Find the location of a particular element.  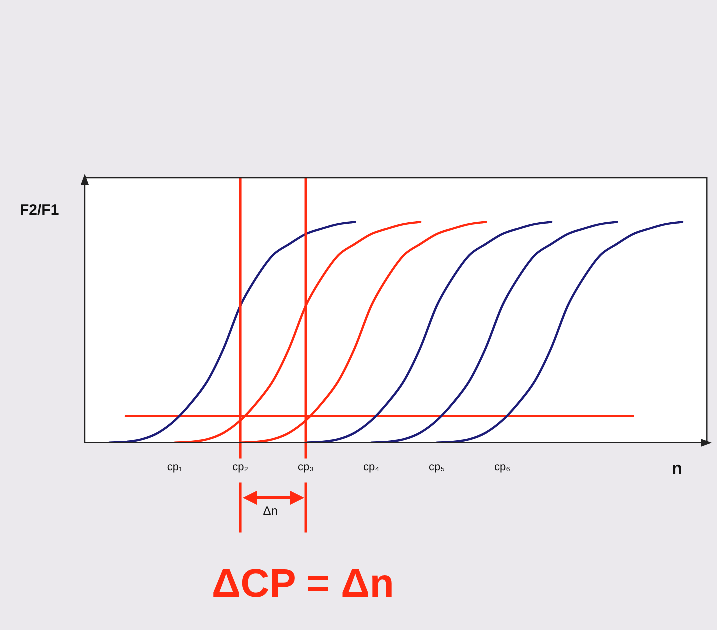

x-tick-label: cp₆ is located at coordinates (502, 467).